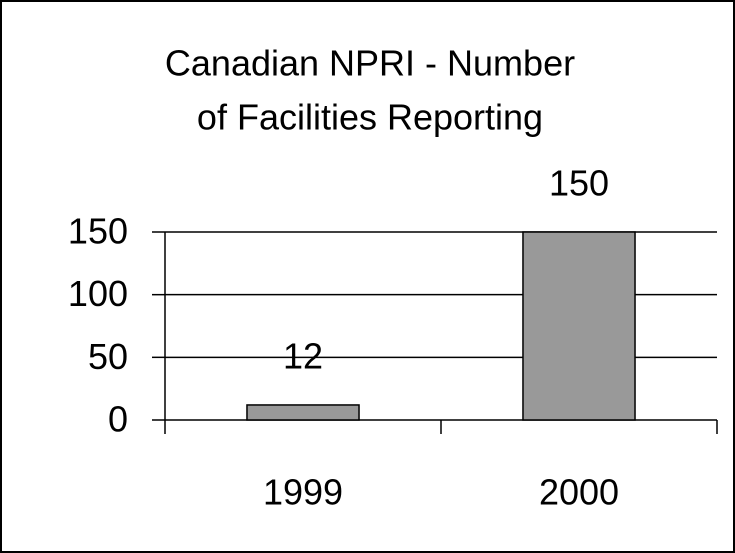 Image resolution: width=735 pixels, height=553 pixels. What do you see at coordinates (108, 356) in the screenshot?
I see `y-tick-label: 50` at bounding box center [108, 356].